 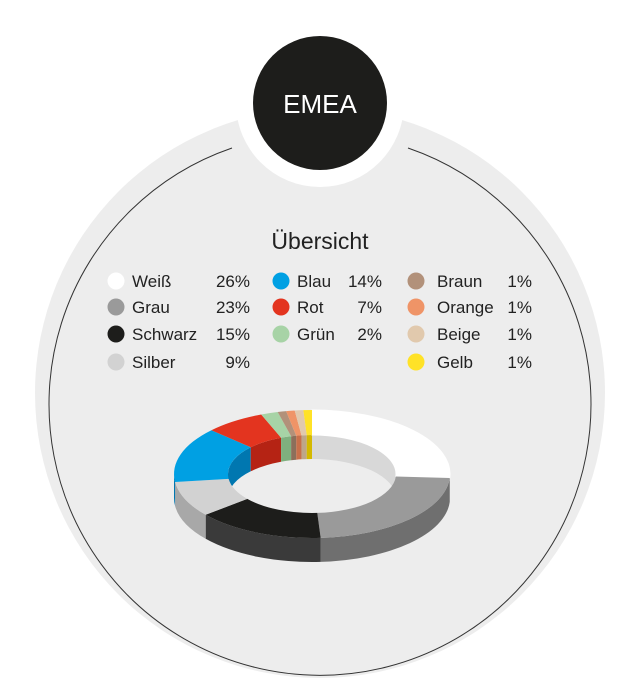 I want to click on legend-swatch-silber, so click(x=116, y=362).